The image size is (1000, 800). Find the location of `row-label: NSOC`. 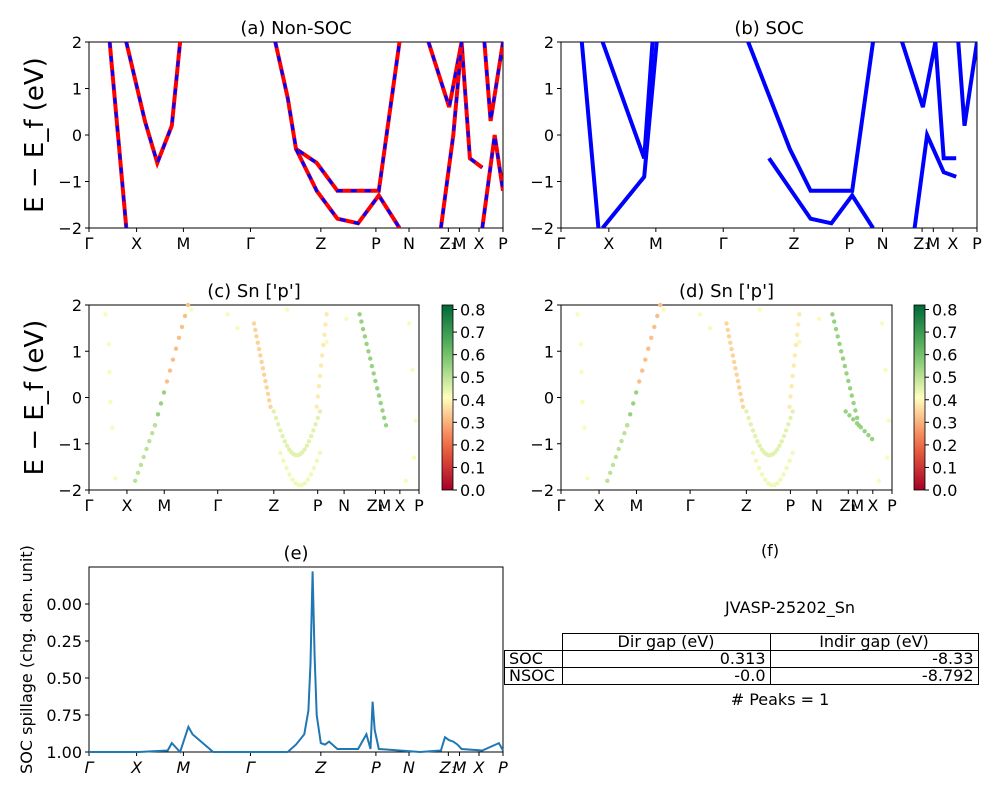

row-label: NSOC is located at coordinates (533, 676).